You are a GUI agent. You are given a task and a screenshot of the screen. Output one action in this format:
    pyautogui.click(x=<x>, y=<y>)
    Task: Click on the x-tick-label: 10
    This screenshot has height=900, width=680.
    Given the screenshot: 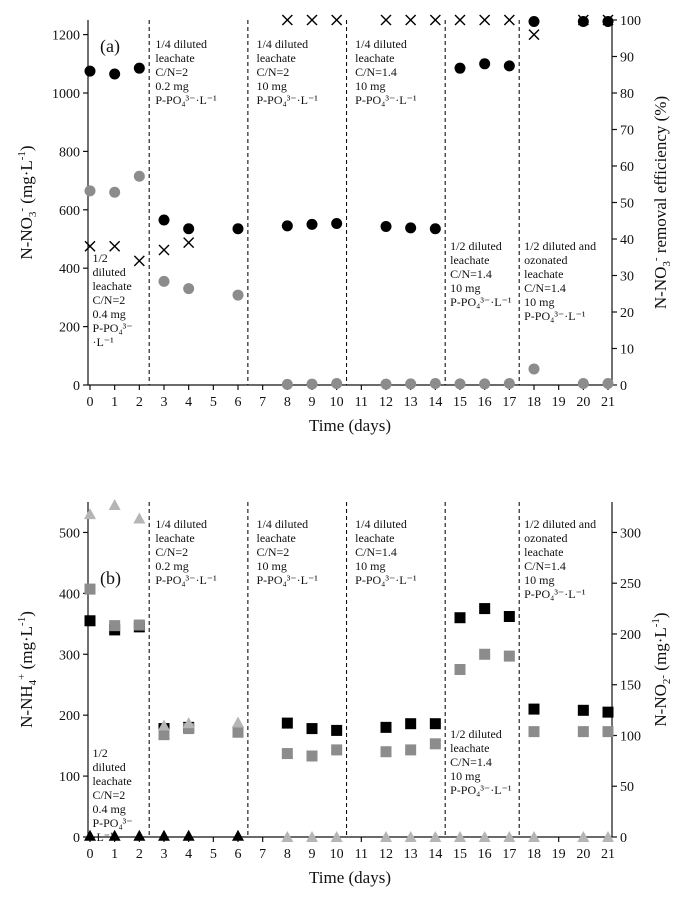 What is the action you would take?
    pyautogui.click(x=337, y=402)
    